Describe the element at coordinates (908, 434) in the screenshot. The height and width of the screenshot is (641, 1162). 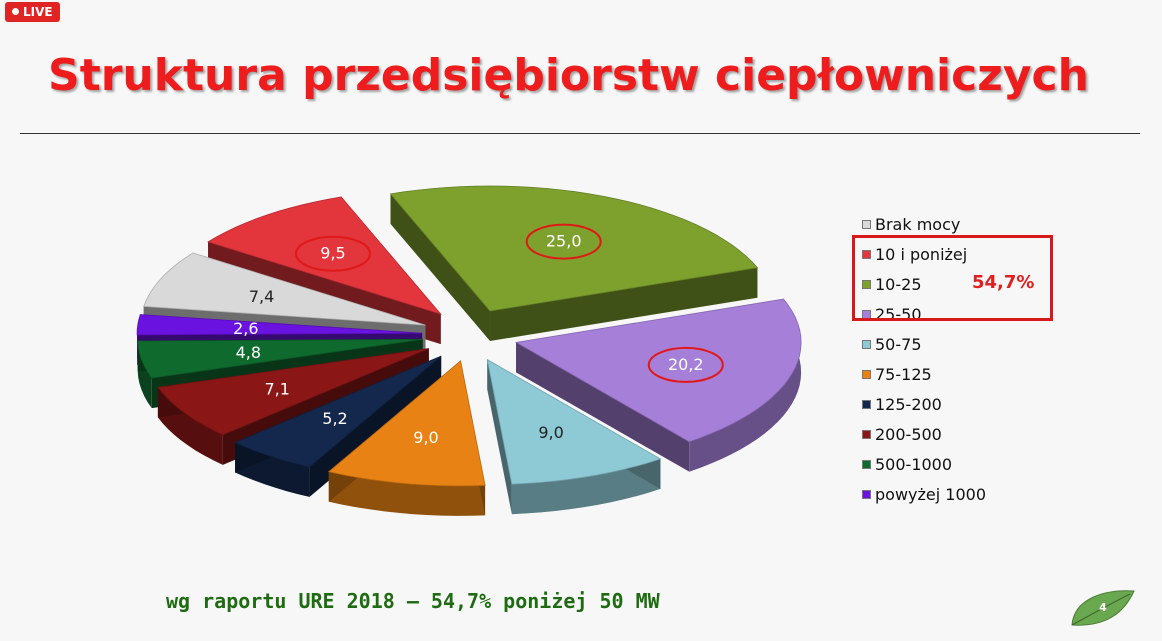
I see `legend-label: 200-500` at that location.